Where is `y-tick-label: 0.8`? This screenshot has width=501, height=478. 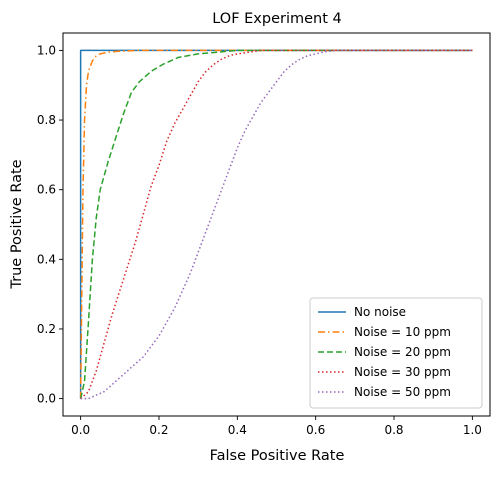 y-tick-label: 0.8 is located at coordinates (46, 120).